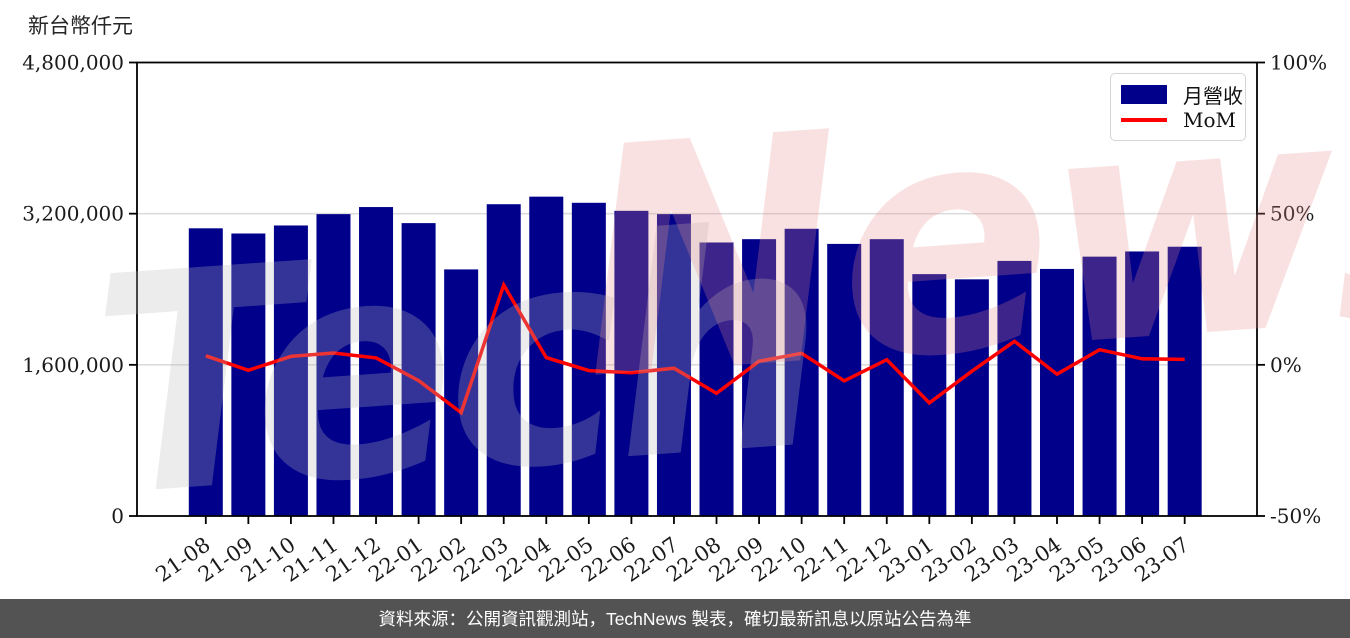  What do you see at coordinates (1298, 63) in the screenshot?
I see `right-tick-label: 100%` at bounding box center [1298, 63].